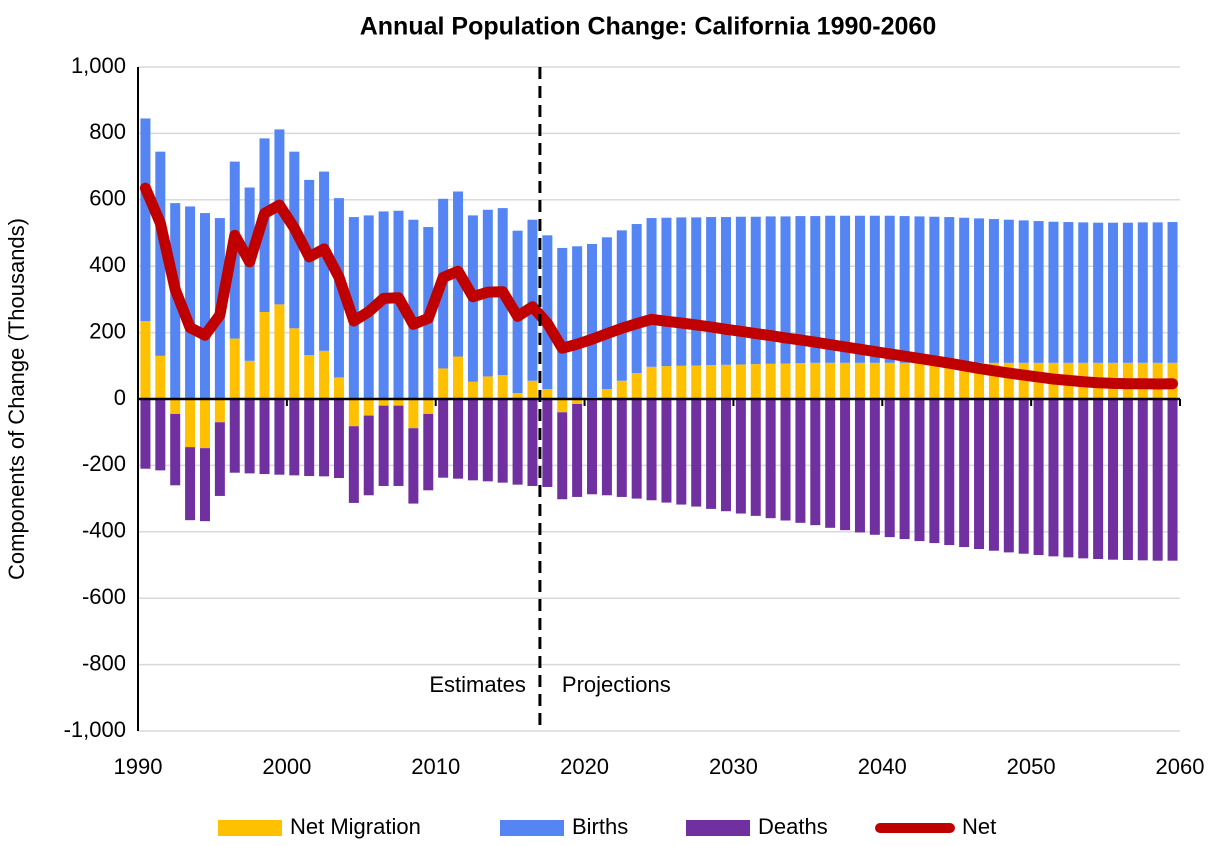  I want to click on x-tick-label: 2010, so click(435, 766).